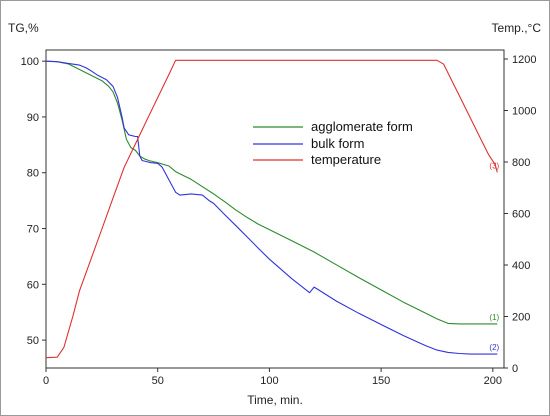  What do you see at coordinates (30, 62) in the screenshot?
I see `left-tick-label: 100` at bounding box center [30, 62].